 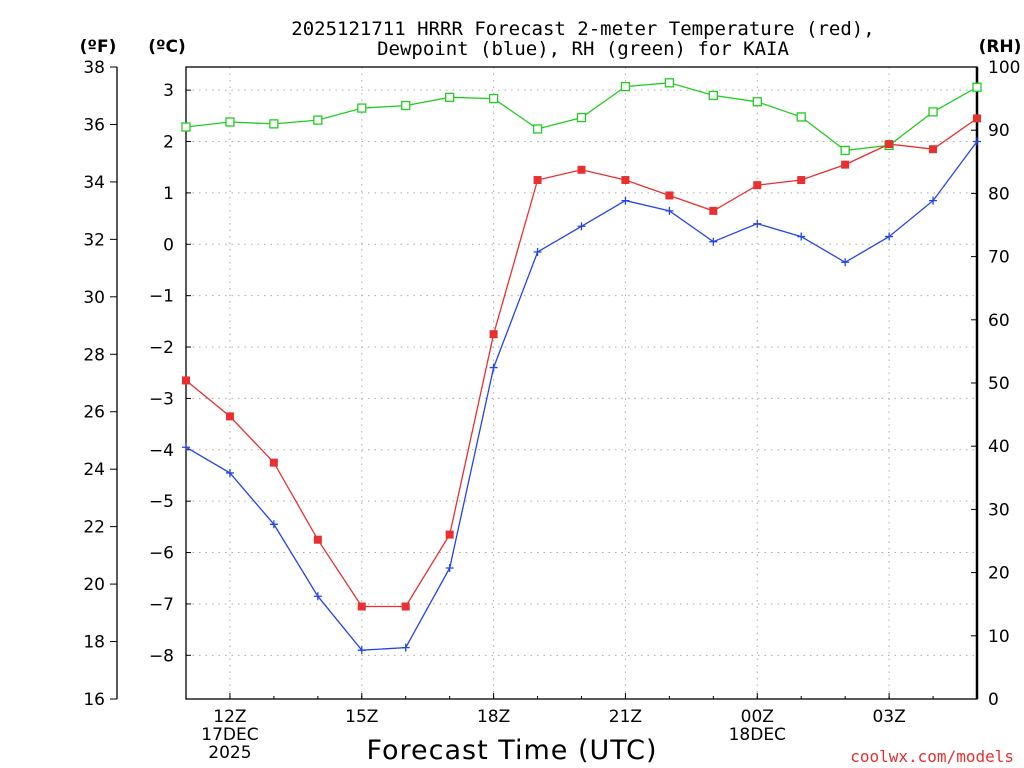 I want to click on fahrenheit-tick-label: 16, so click(x=94, y=700).